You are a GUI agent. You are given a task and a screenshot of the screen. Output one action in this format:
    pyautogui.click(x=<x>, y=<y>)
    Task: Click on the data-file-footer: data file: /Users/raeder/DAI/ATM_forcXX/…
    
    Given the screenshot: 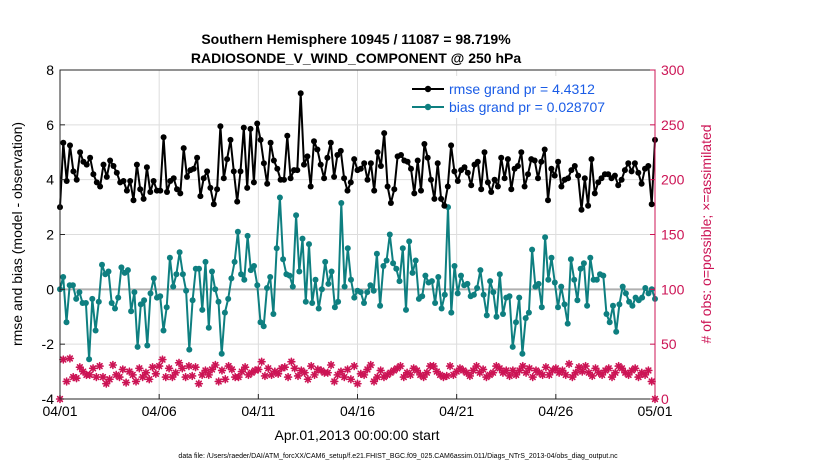 What is the action you would take?
    pyautogui.click(x=398, y=456)
    